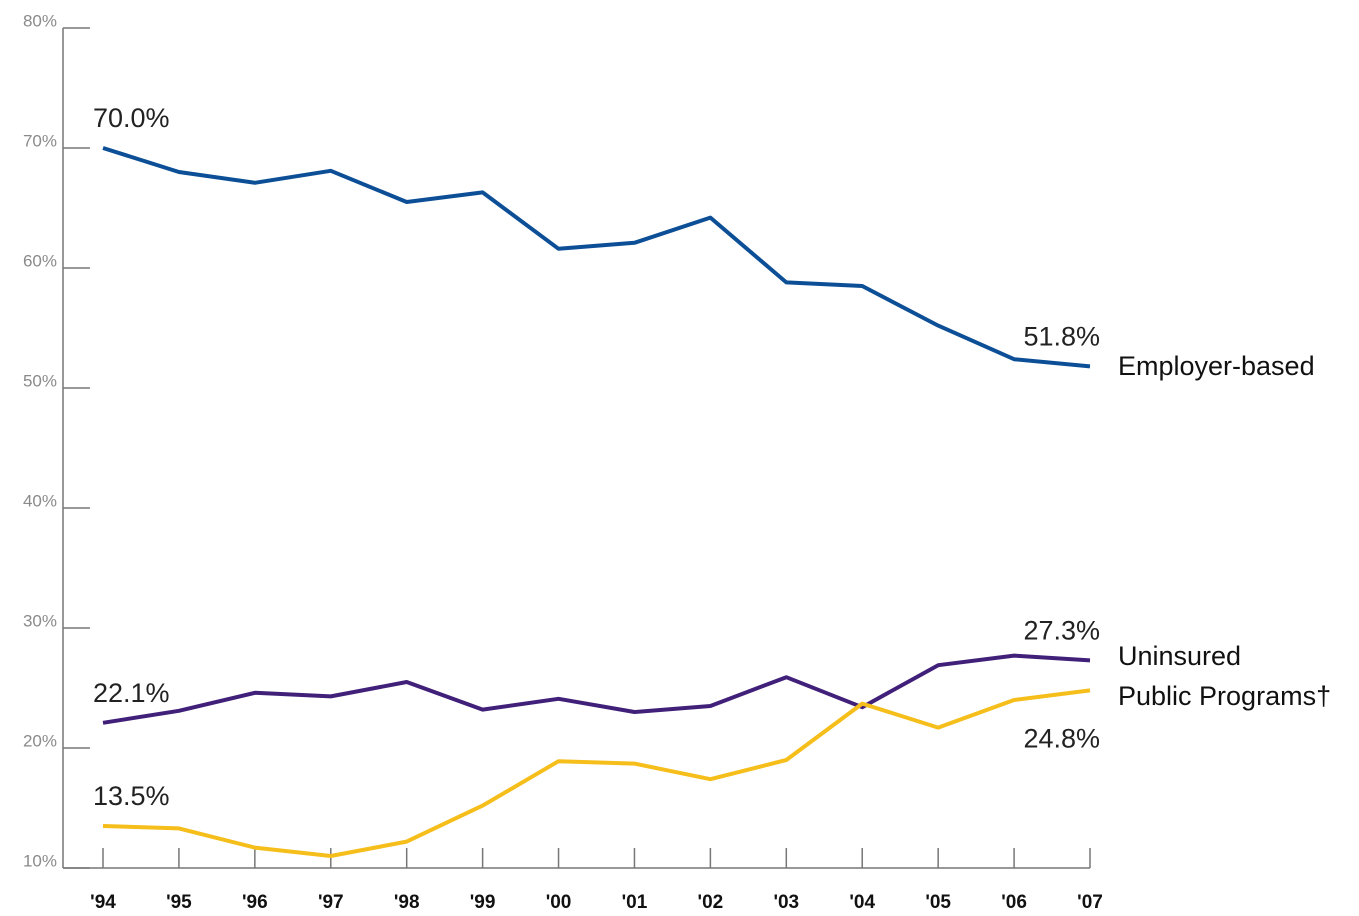 The height and width of the screenshot is (916, 1359). Describe the element at coordinates (40, 500) in the screenshot. I see `y-tick-label: 40%` at that location.